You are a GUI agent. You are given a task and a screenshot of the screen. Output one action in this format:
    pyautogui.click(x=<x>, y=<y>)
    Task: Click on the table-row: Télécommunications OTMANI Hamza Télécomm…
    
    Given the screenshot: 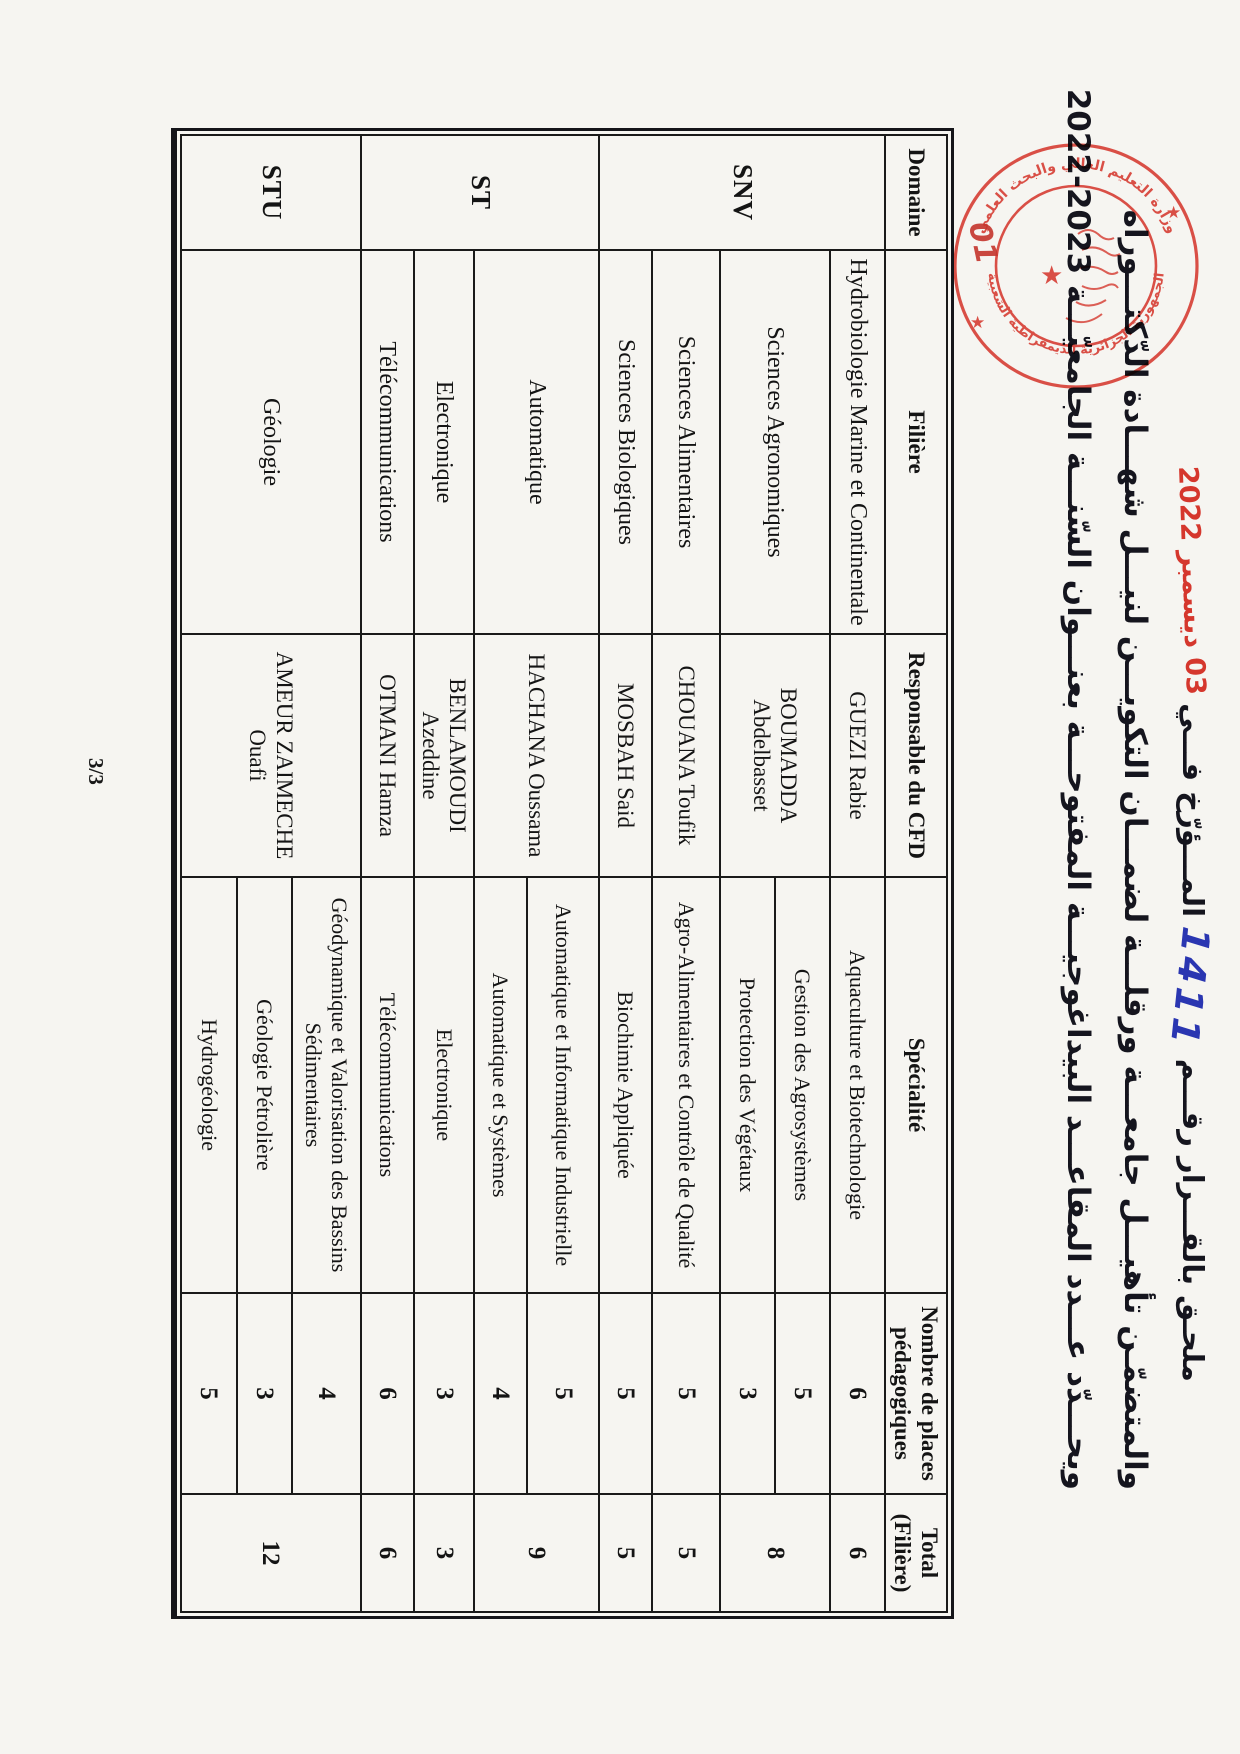 What is the action you would take?
    pyautogui.click(x=387, y=873)
    